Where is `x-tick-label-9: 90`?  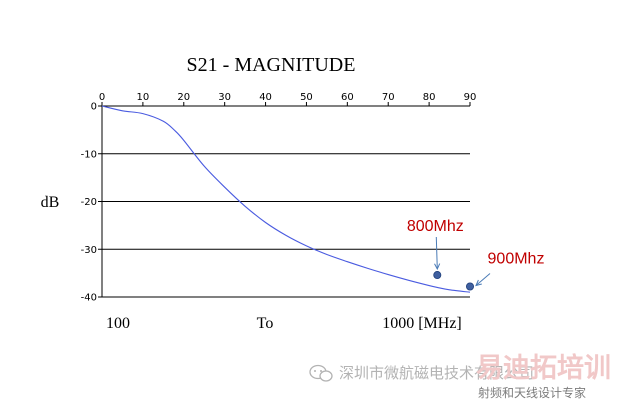 x-tick-label-9: 90 is located at coordinates (470, 97).